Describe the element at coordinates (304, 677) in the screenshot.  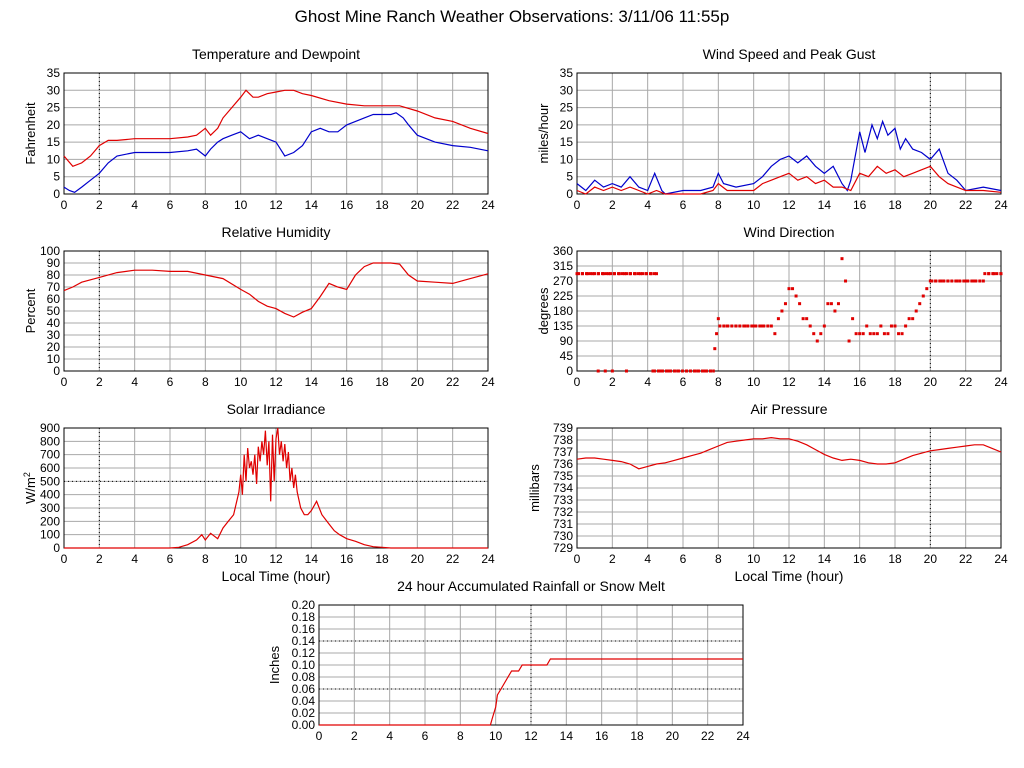
I see `y-tick-label: 0.08` at that location.